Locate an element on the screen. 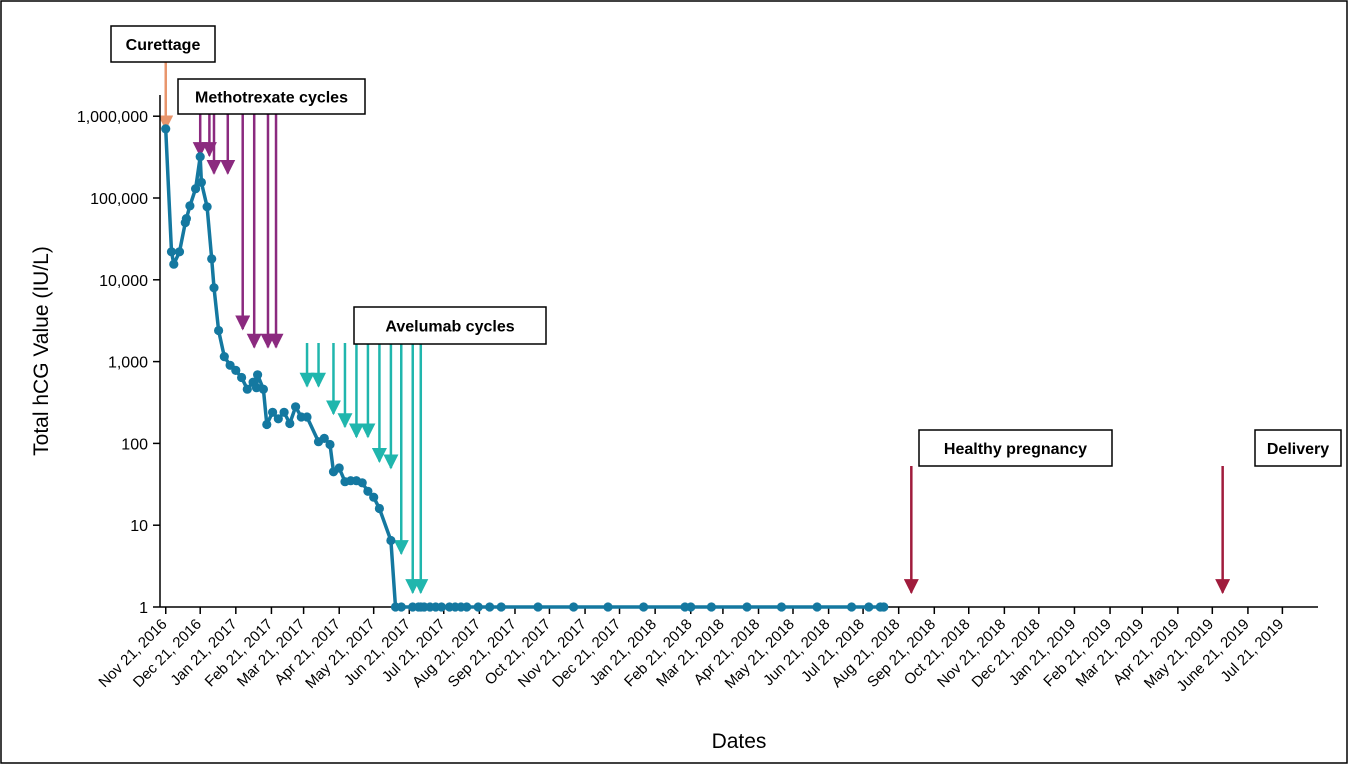 This screenshot has width=1348, height=764. callout-label: Delivery is located at coordinates (1298, 449).